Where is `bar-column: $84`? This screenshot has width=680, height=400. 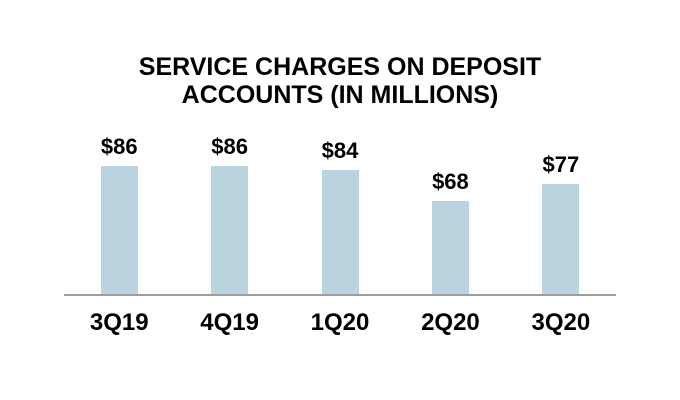 bar-column: $84 is located at coordinates (340, 158).